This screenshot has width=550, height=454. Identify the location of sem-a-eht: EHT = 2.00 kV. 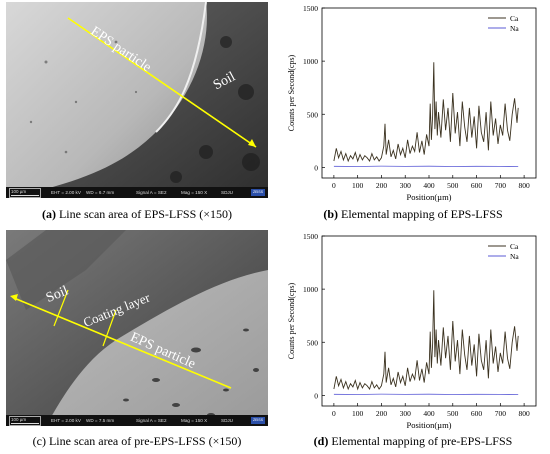
(66, 192).